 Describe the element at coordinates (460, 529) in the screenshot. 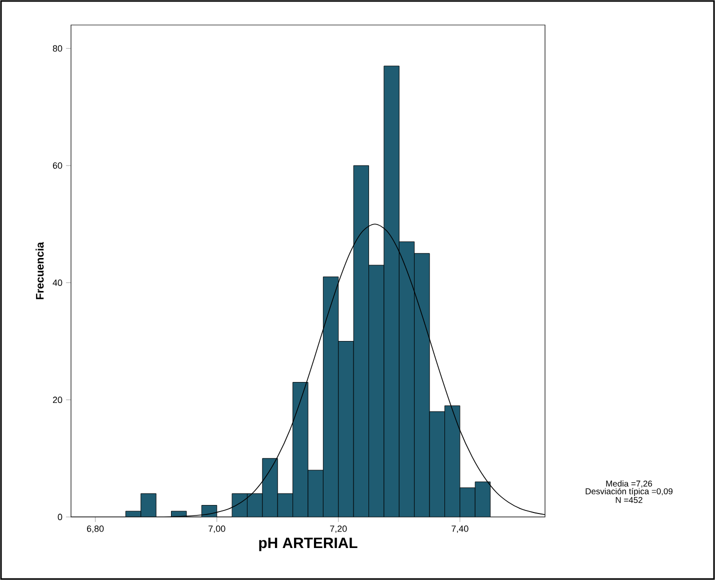

I see `x-tick-label: 7,40` at that location.